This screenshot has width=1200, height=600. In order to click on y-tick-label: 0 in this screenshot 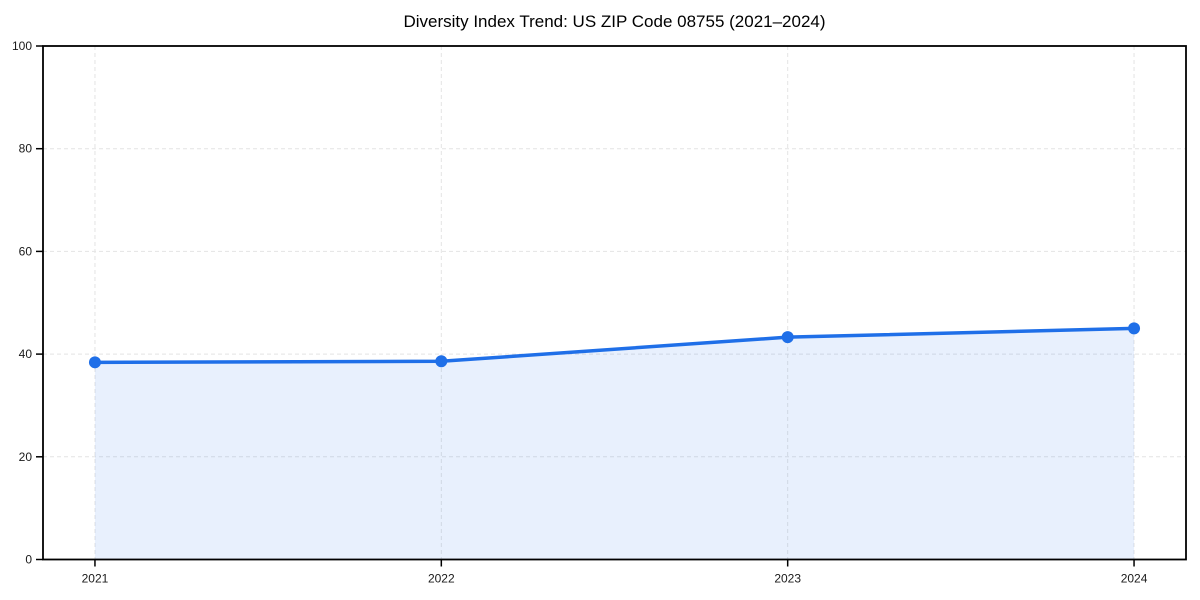, I will do `click(28, 560)`.